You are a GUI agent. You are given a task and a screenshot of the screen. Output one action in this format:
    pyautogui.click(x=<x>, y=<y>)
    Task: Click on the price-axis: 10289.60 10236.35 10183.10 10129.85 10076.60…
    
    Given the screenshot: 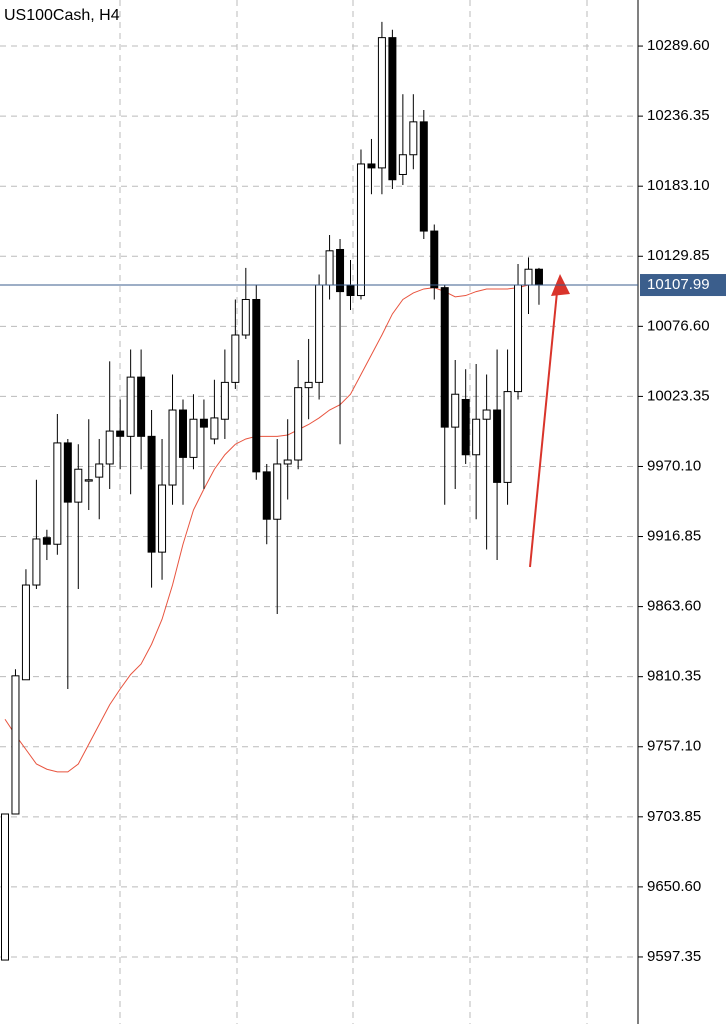 What is the action you would take?
    pyautogui.click(x=674, y=501)
    